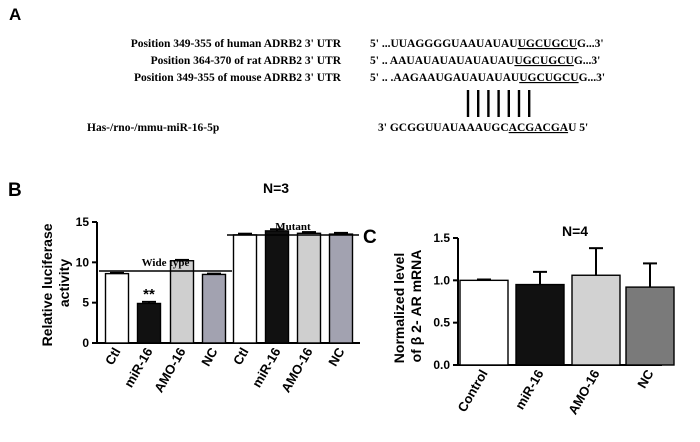 The width and height of the screenshot is (700, 442). Describe the element at coordinates (370, 237) in the screenshot. I see `panel-c-label: C` at that location.